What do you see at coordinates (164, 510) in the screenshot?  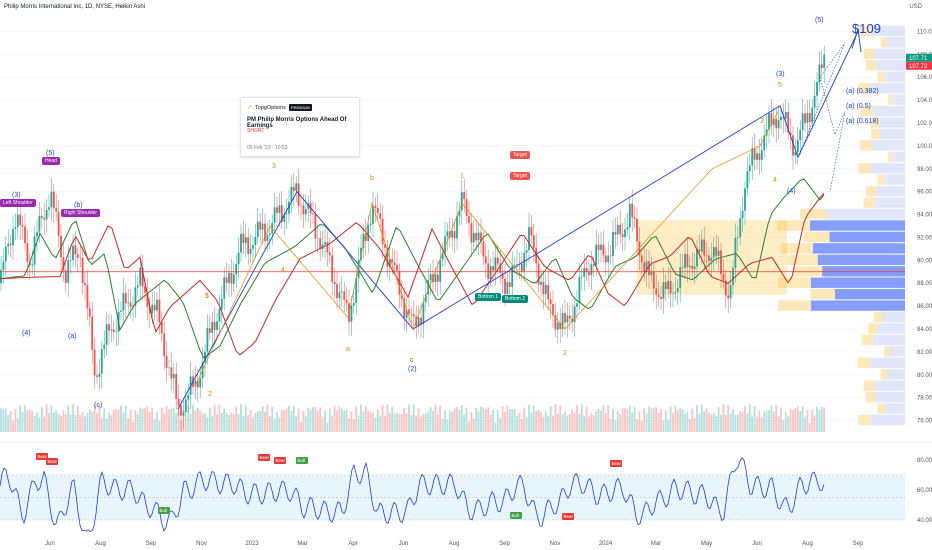 I see `signal-label: Bull` at bounding box center [164, 510].